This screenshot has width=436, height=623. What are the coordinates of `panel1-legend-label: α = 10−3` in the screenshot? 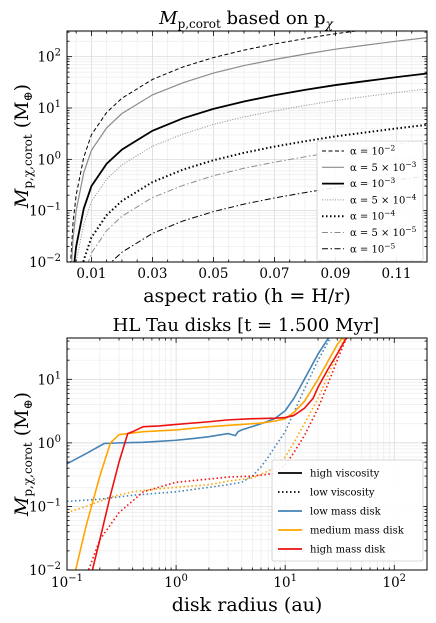 It's located at (373, 183).